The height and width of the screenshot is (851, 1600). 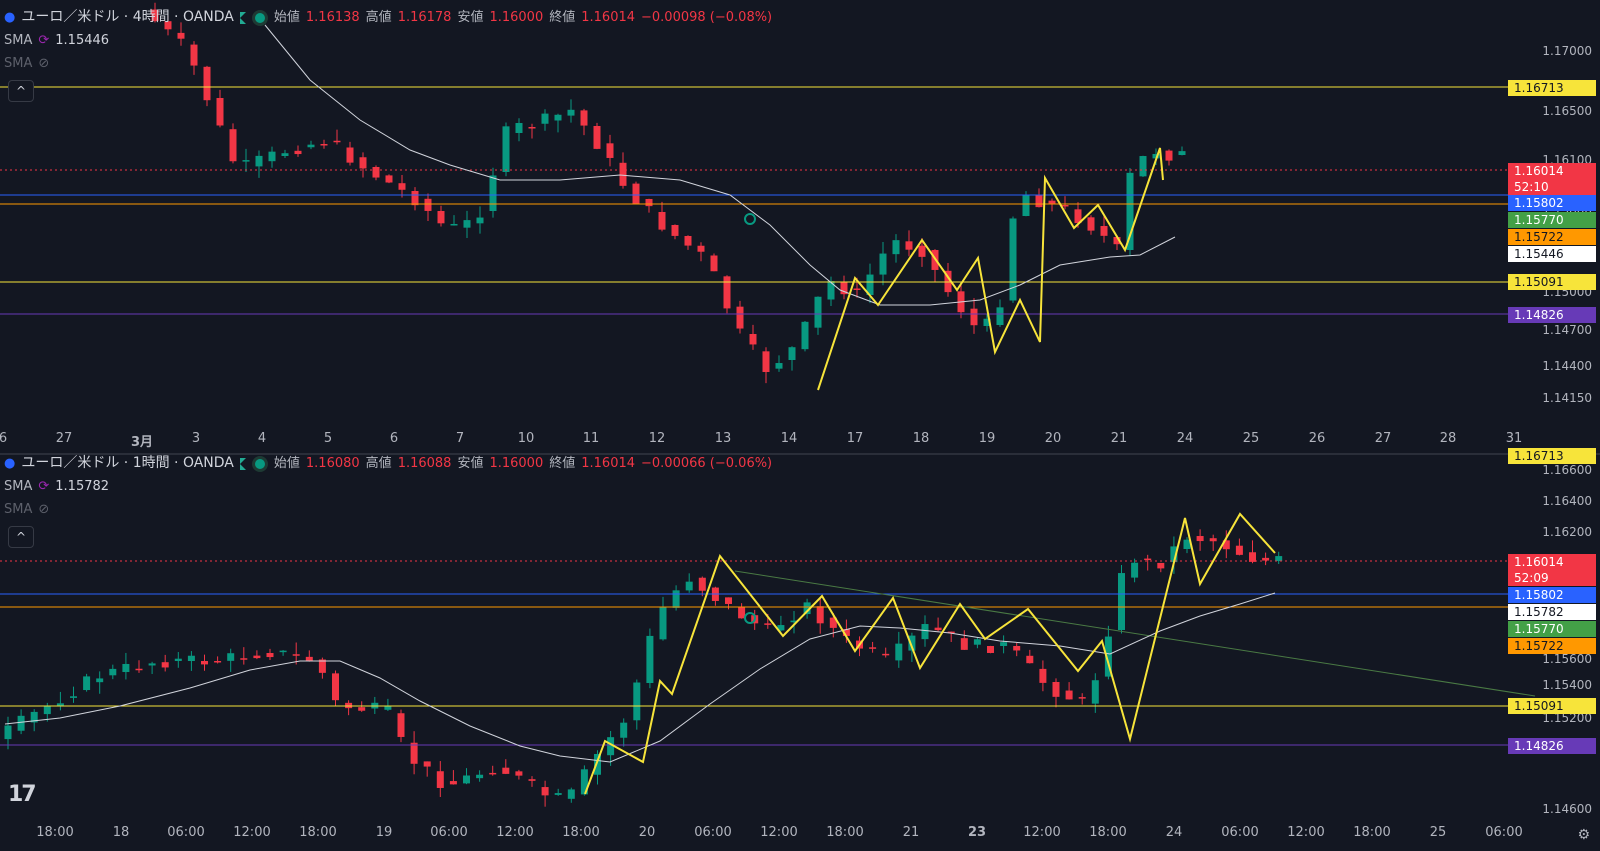 I want to click on price-tag-t5: 1.15722, so click(x=1552, y=237).